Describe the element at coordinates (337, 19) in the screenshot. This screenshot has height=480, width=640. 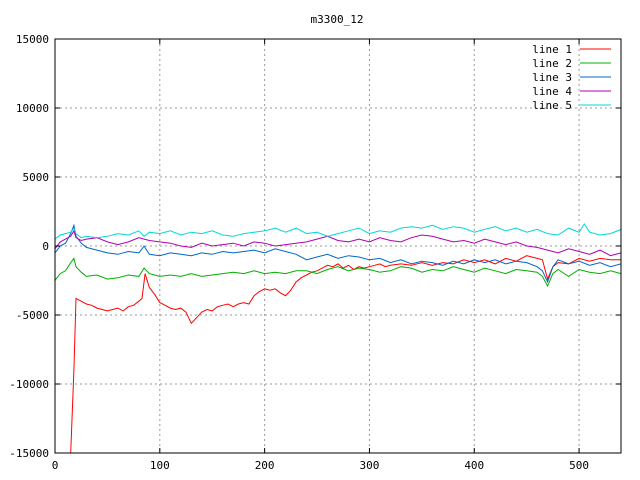
I see `chart-title: m3300_12` at that location.